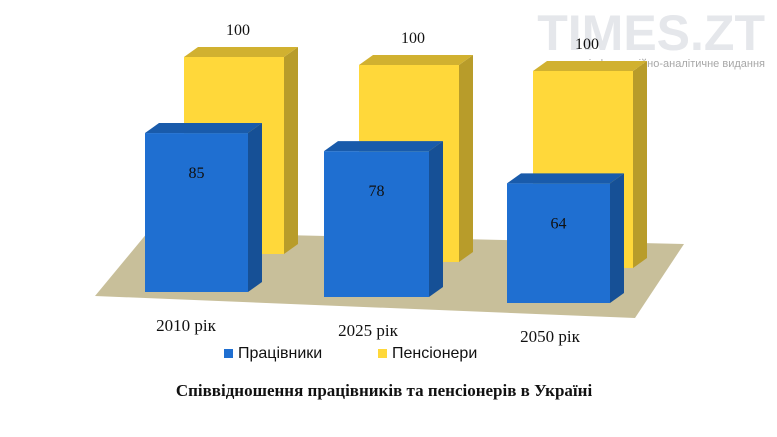 Image resolution: width=777 pixels, height=437 pixels. What do you see at coordinates (651, 33) in the screenshot?
I see `watermark-title: TIMES.ZT` at bounding box center [651, 33].